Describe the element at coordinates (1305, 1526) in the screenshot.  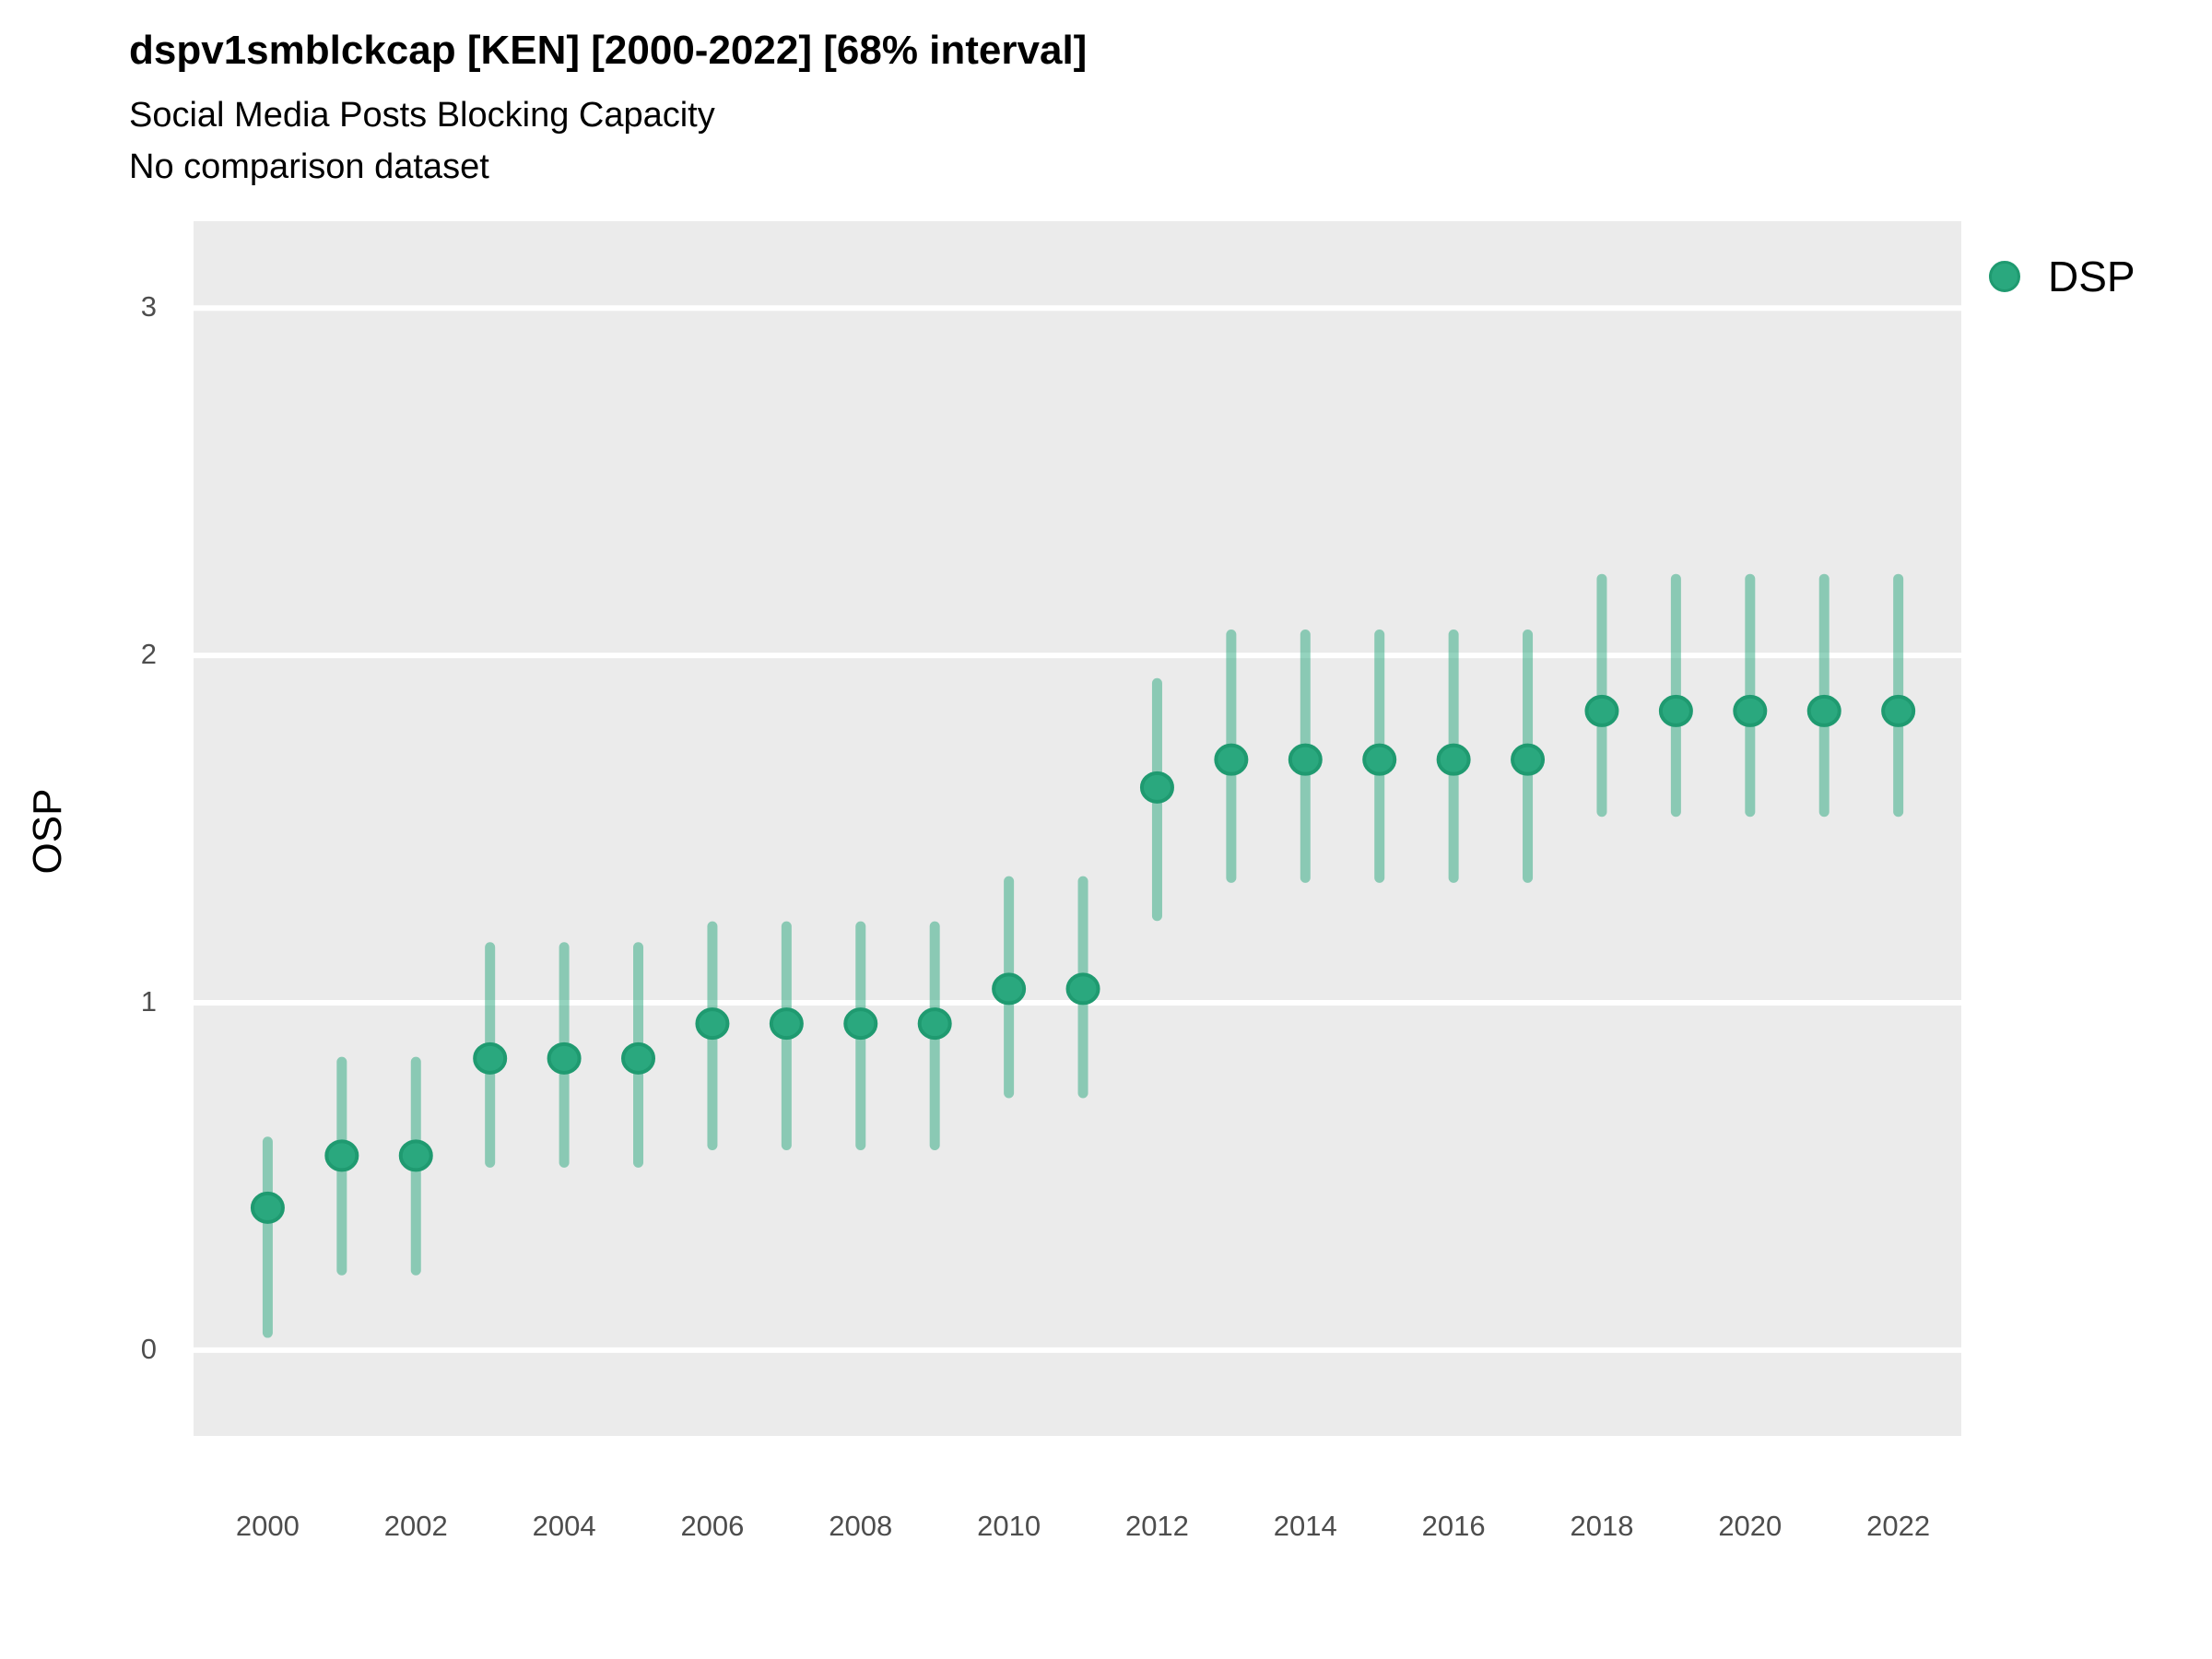
I see `x-tick-label-2014: 2014` at that location.